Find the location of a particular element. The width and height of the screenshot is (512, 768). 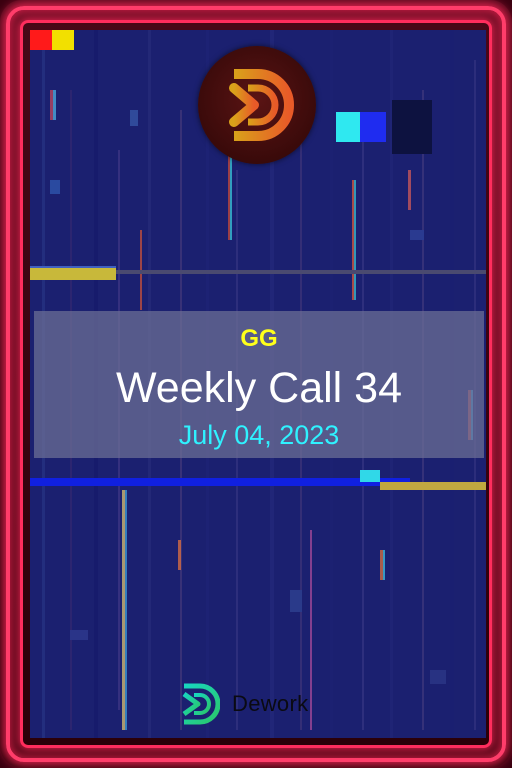

dework-logo-icon is located at coordinates (201, 704).